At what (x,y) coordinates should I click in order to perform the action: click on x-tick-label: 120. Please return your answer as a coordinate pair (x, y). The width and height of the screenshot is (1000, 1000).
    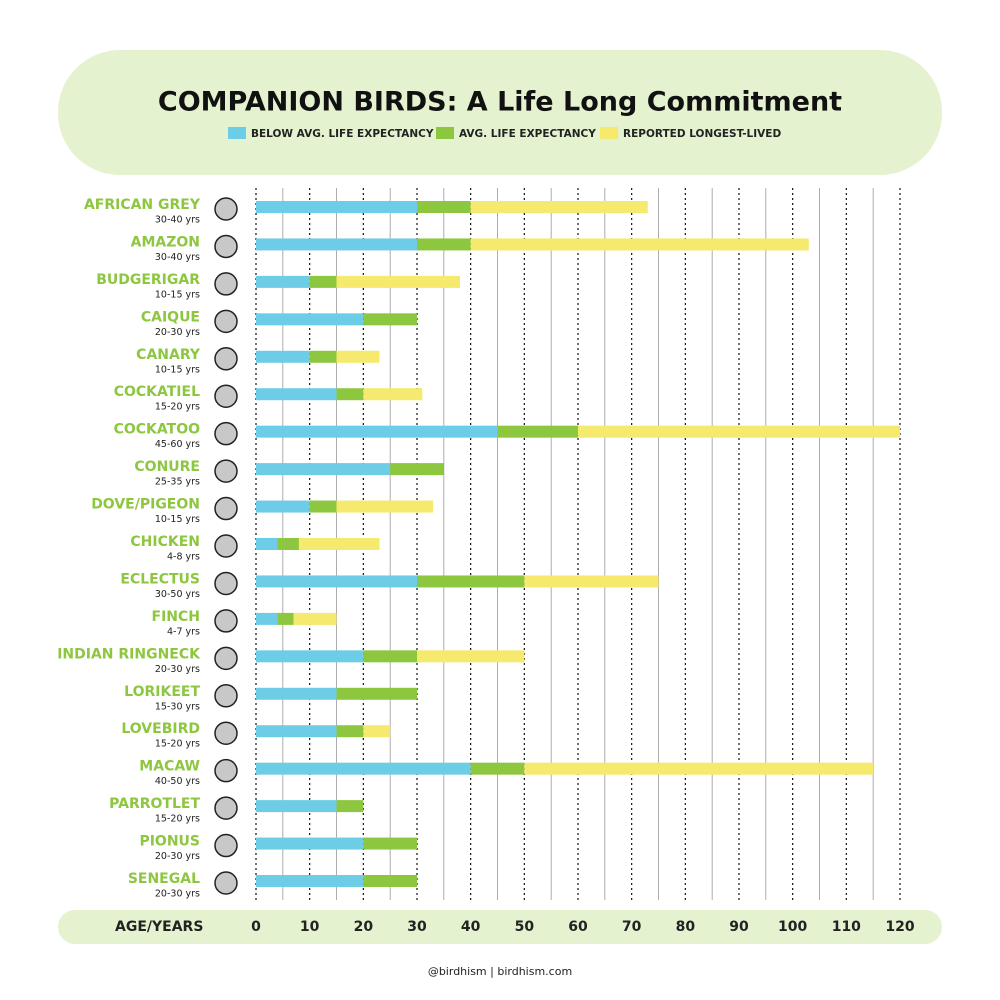
    Looking at the image, I should click on (899, 927).